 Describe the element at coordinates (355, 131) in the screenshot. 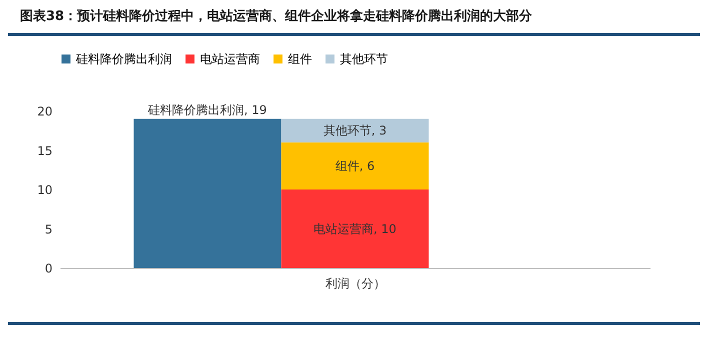

I see `data-label: 其他环节, 3` at that location.